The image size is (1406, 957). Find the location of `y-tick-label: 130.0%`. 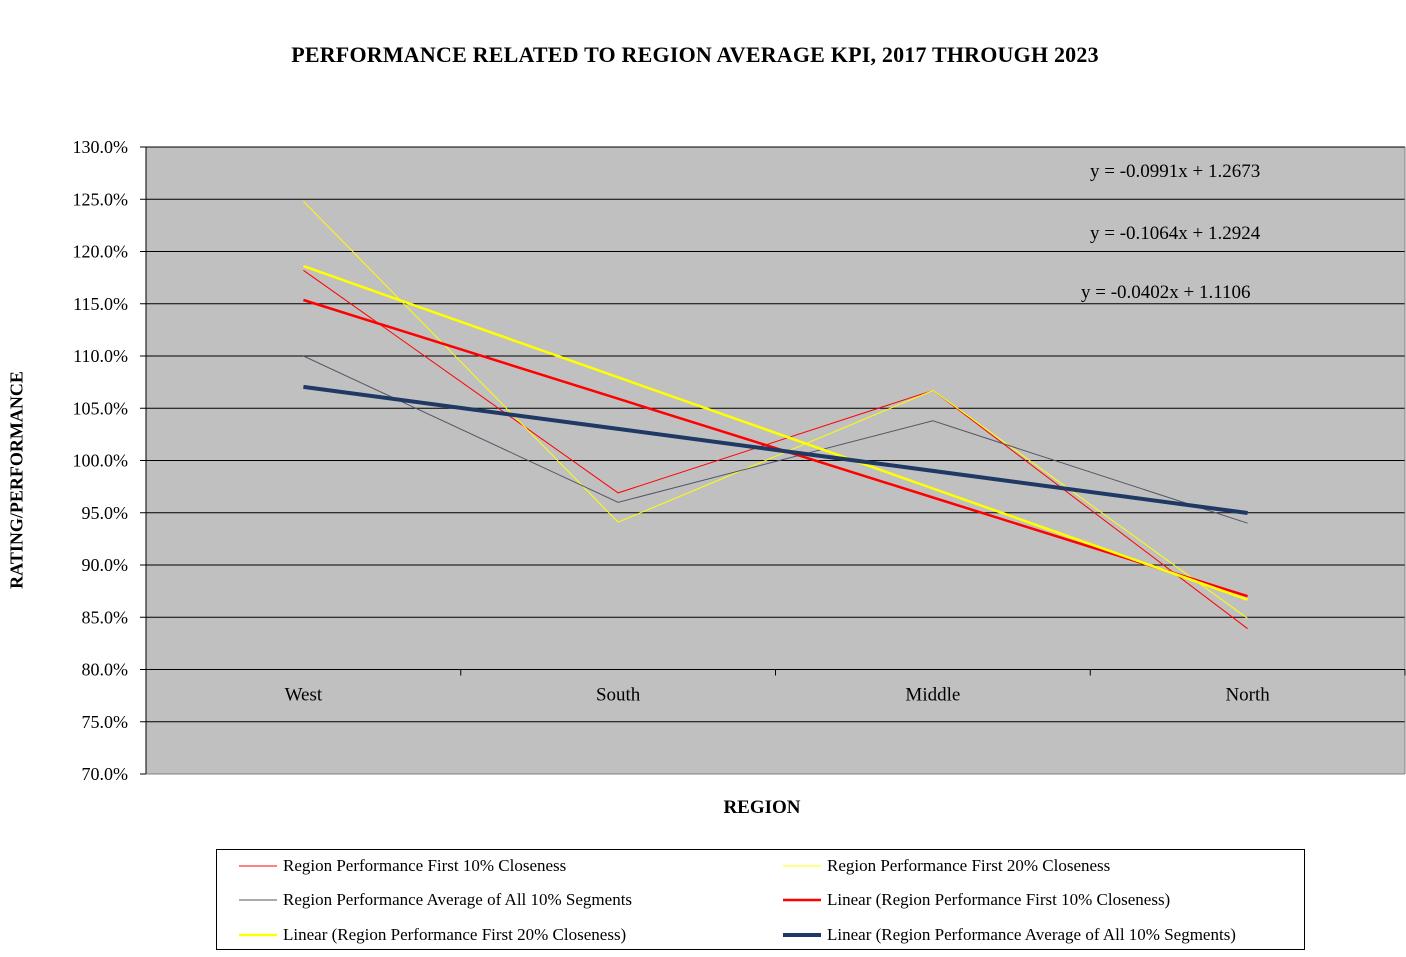

y-tick-label: 130.0% is located at coordinates (101, 147).